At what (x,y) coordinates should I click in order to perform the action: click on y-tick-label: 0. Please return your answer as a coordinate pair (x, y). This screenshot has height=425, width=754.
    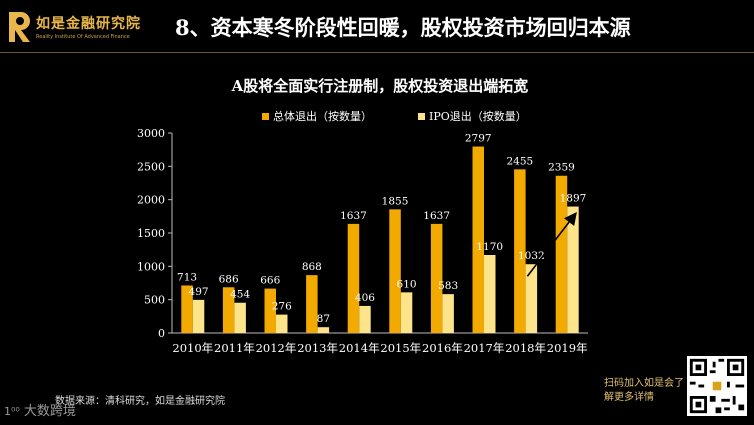
    Looking at the image, I should click on (161, 333).